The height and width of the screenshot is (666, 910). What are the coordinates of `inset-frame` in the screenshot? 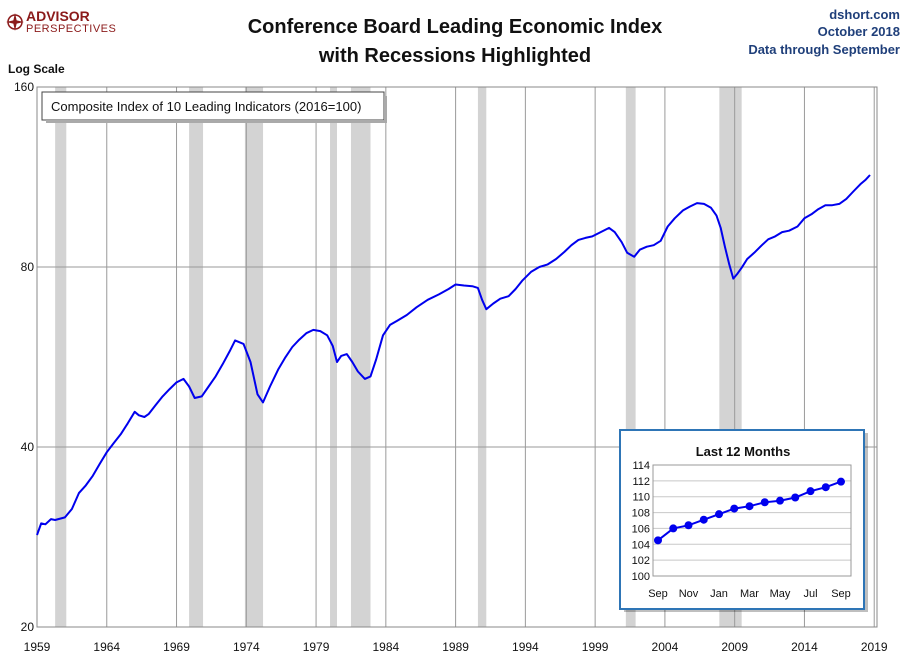 It's located at (742, 519).